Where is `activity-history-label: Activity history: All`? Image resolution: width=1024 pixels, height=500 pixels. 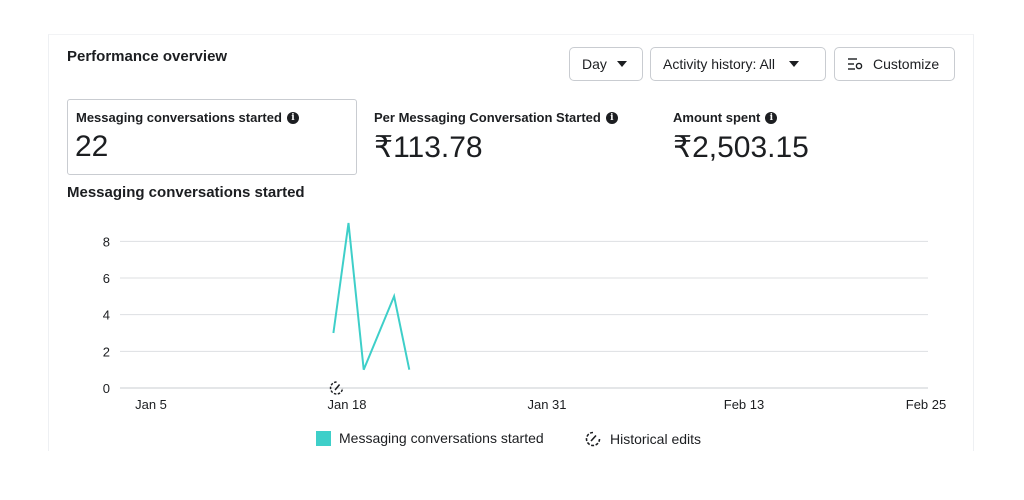 activity-history-label: Activity history: All is located at coordinates (719, 64).